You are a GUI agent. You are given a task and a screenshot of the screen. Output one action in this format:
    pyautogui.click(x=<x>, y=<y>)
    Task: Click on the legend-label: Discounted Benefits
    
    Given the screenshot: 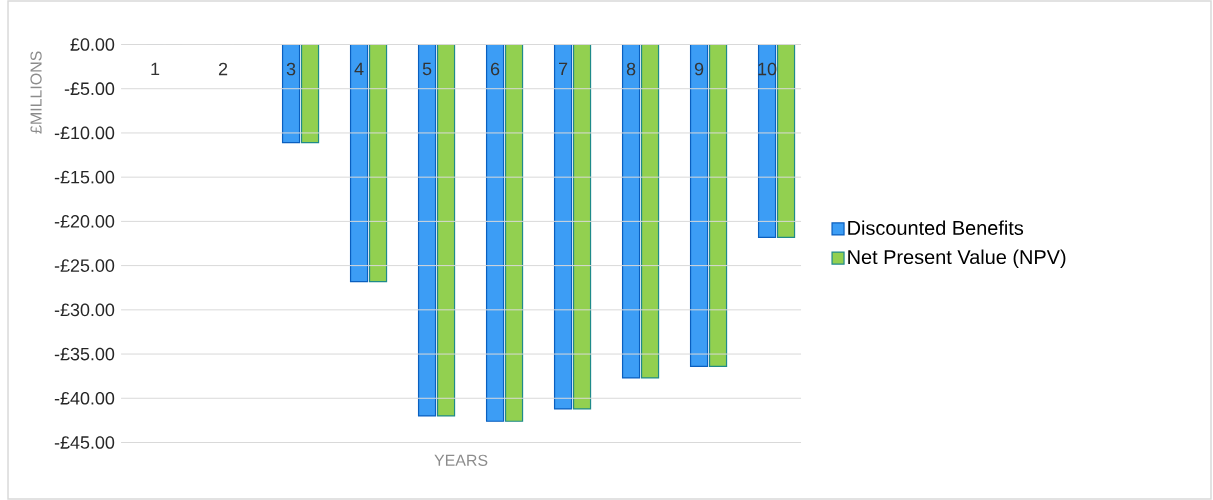 What is the action you would take?
    pyautogui.click(x=936, y=227)
    